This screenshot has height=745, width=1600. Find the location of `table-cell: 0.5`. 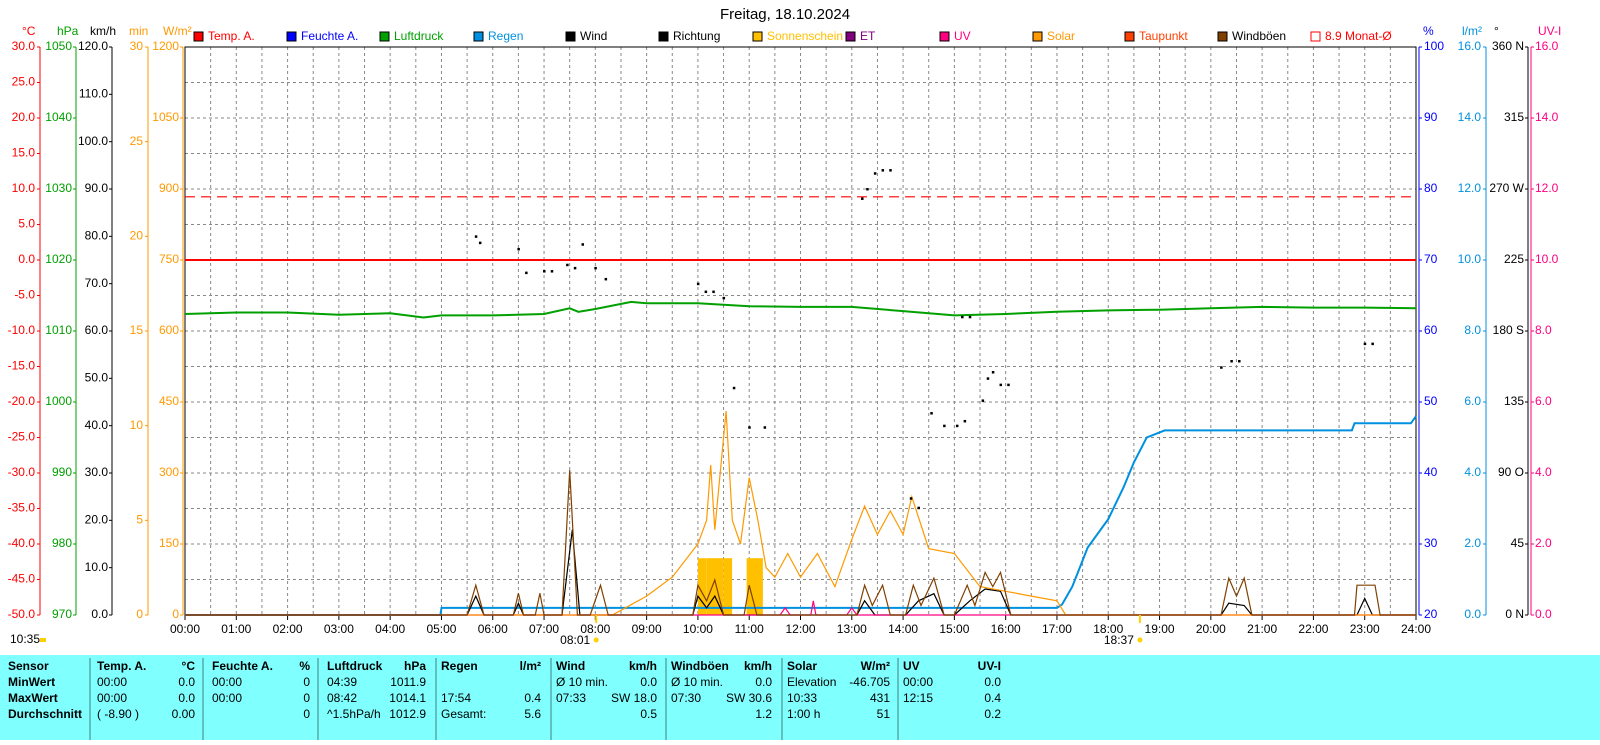

table-cell: 0.5 is located at coordinates (648, 714).